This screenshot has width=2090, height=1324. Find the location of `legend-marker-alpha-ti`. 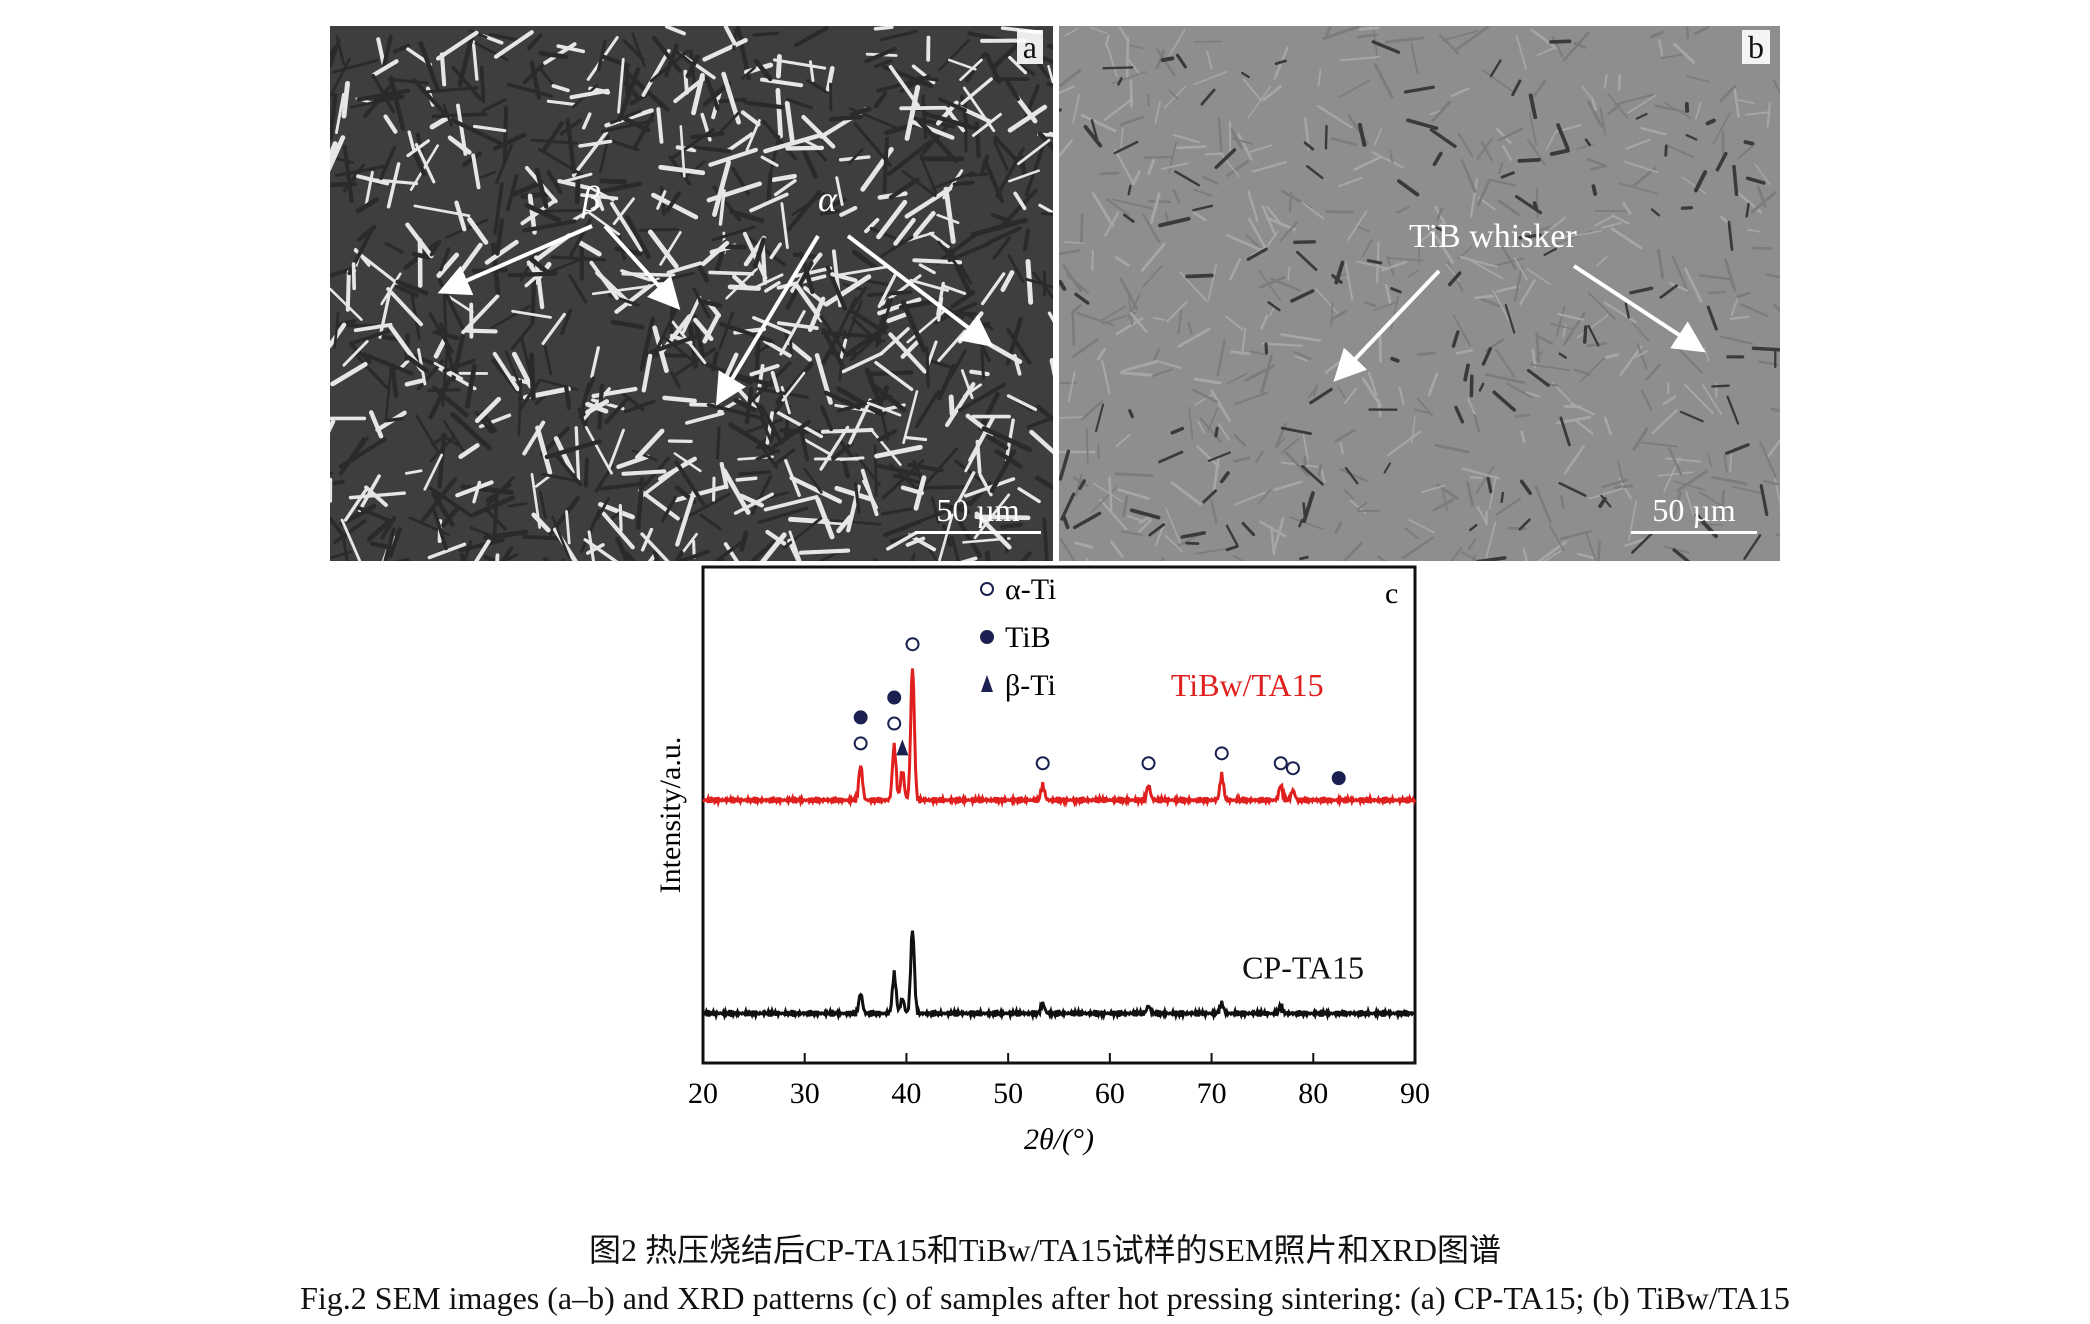

legend-marker-alpha-ti is located at coordinates (987, 589).